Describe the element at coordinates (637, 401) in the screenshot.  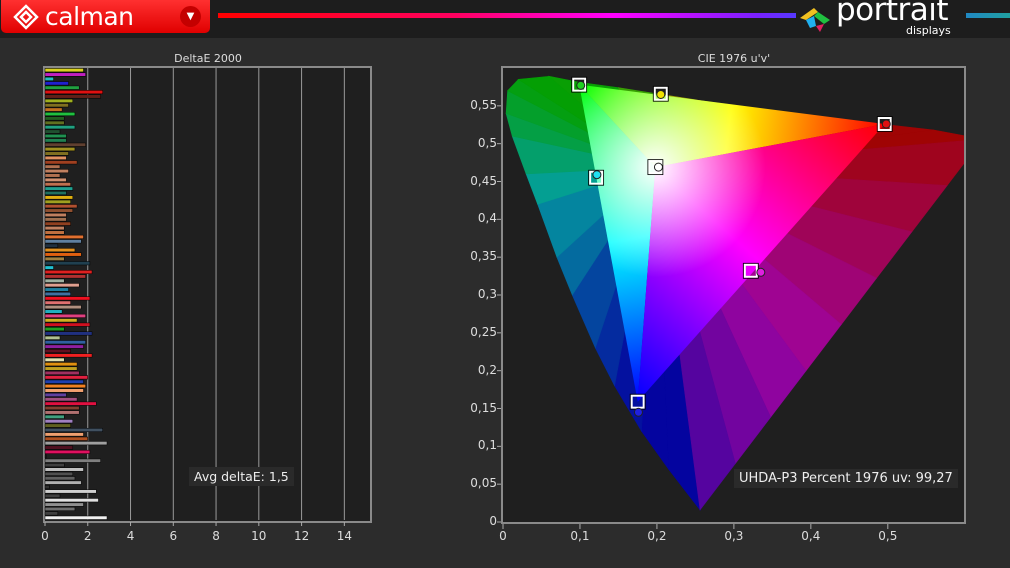
I see `target-blue-marker` at that location.